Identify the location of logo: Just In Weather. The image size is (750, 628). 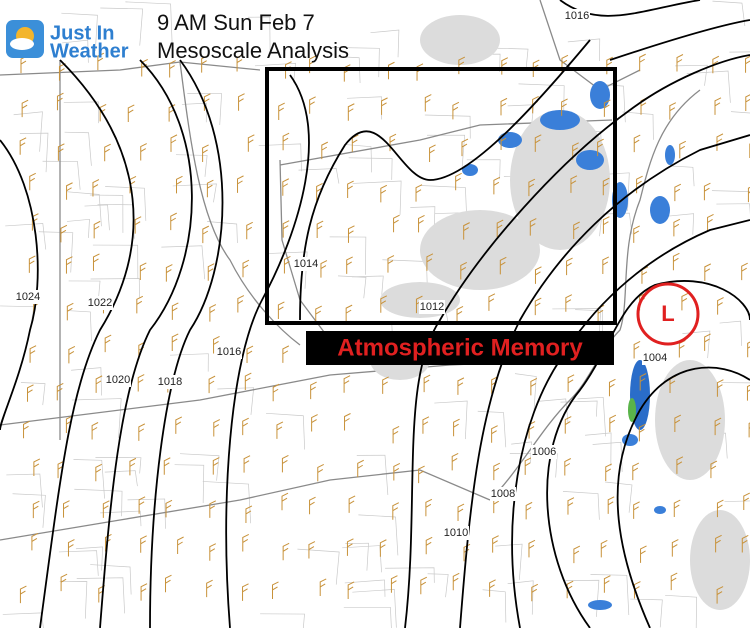
(67, 41).